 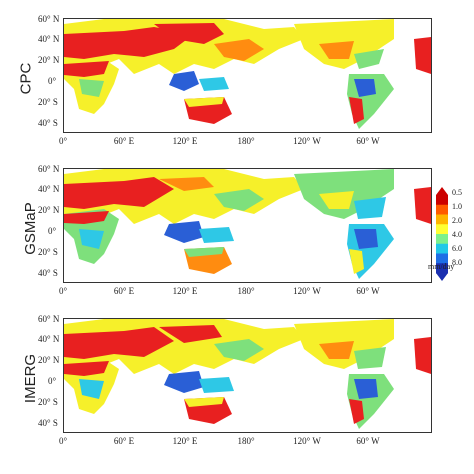 What do you see at coordinates (457, 248) in the screenshot?
I see `legend-tick-4: 6.0` at bounding box center [457, 248].